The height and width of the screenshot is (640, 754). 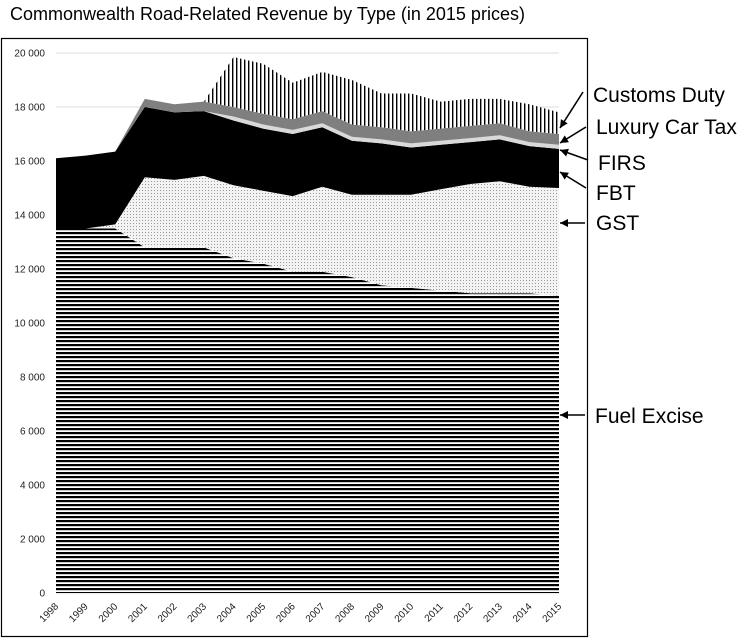 What do you see at coordinates (564, 176) in the screenshot?
I see `legend-arrowhead-fbt` at bounding box center [564, 176].